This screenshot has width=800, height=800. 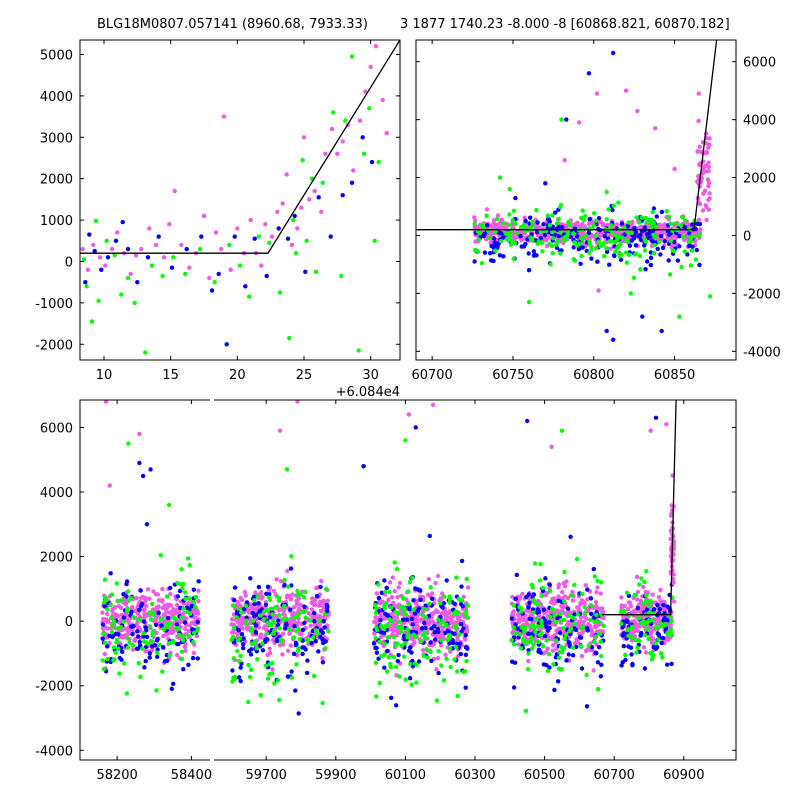 I want to click on panel-1-xtick-label: 25, so click(x=304, y=375).